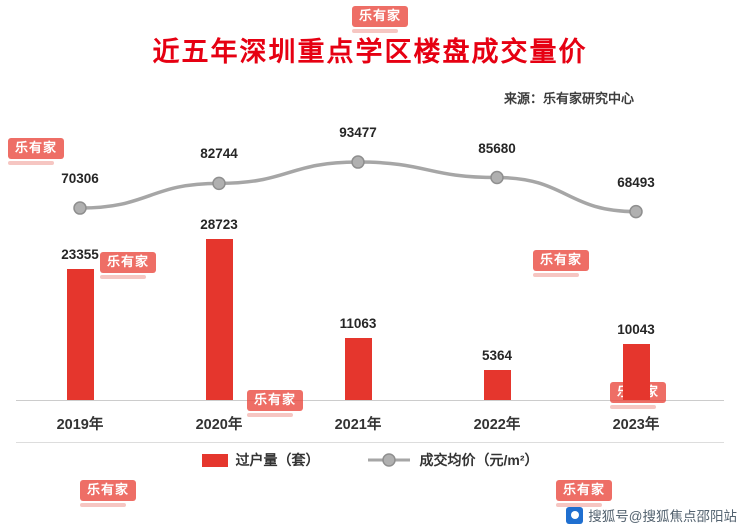 The height and width of the screenshot is (530, 740). I want to click on legend-item-line: 成交均价（元/m²）, so click(452, 460).